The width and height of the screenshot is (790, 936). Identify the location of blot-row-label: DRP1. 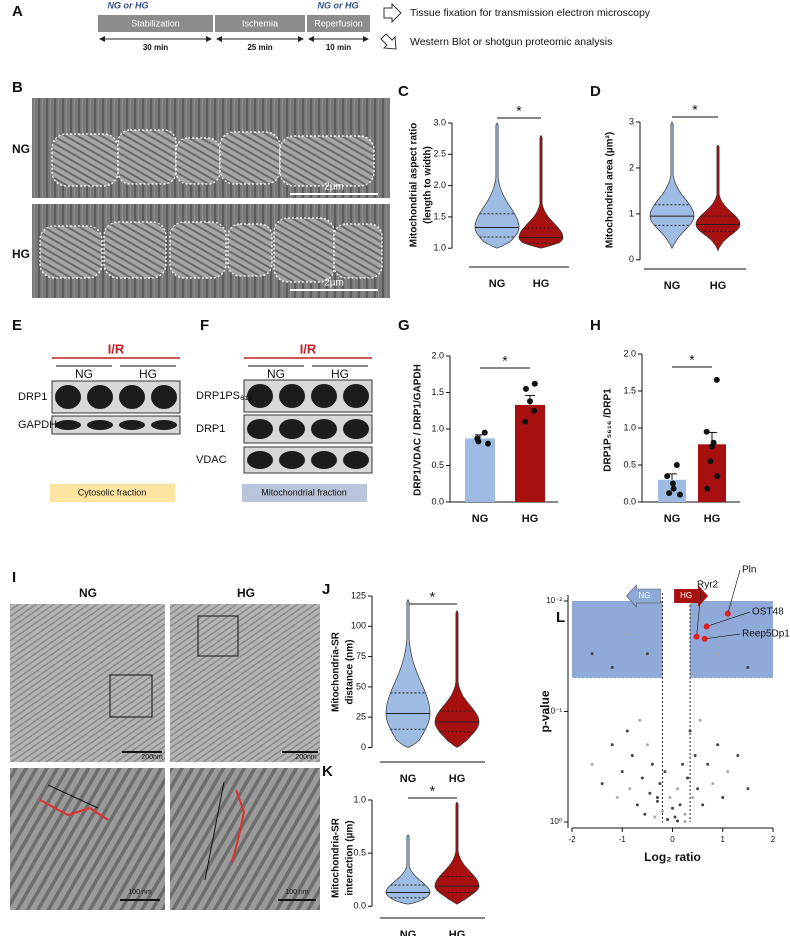
(32, 397).